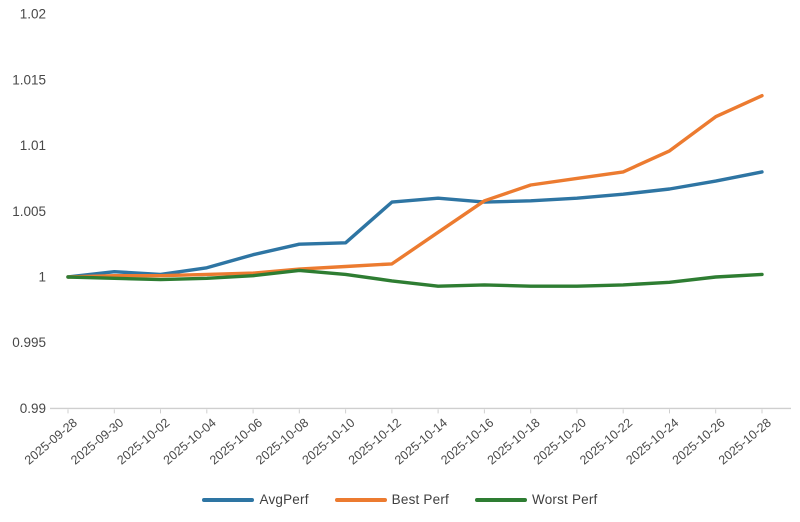 This screenshot has width=800, height=522. Describe the element at coordinates (33, 14) in the screenshot. I see `y-axis-label: 1.02` at that location.